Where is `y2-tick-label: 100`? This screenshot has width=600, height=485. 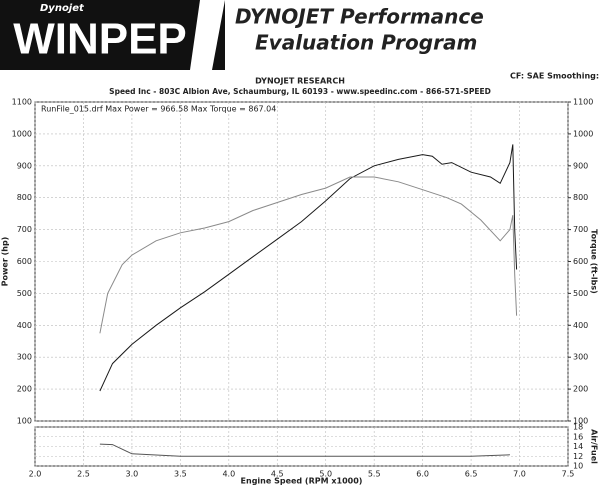
y2-tick-label: 100 is located at coordinates (580, 421).